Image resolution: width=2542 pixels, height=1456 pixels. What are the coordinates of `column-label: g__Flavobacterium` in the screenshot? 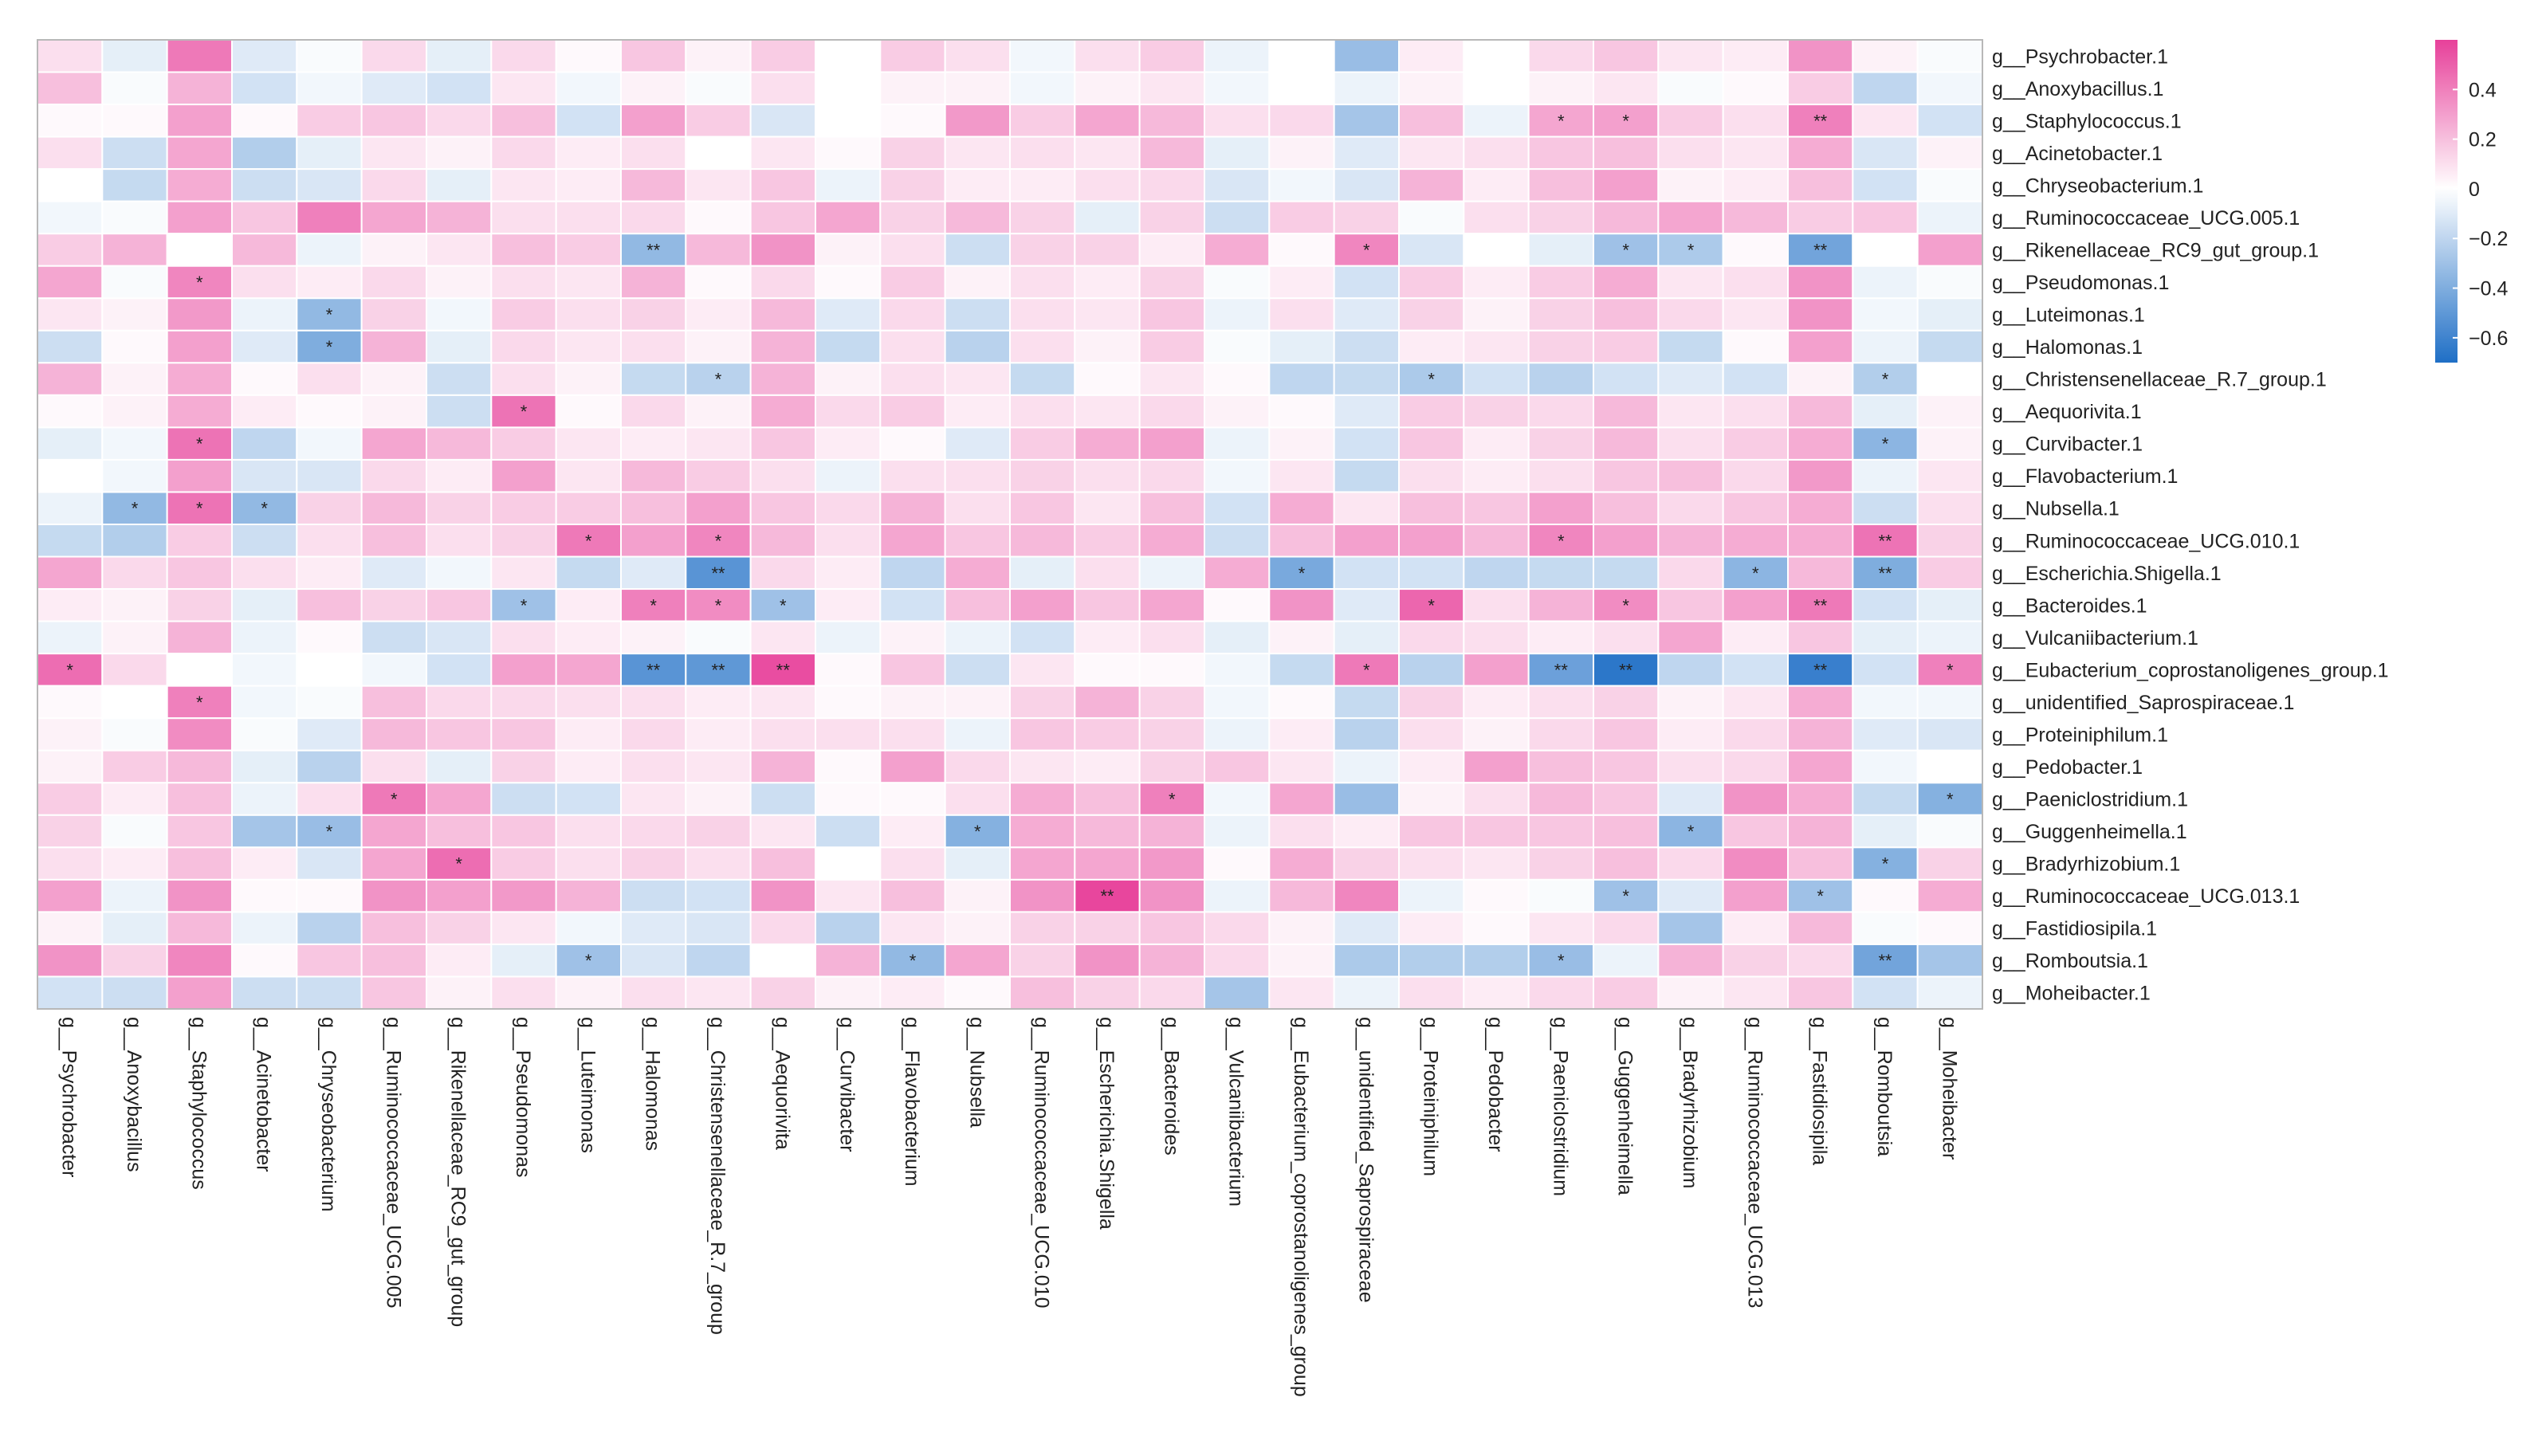 It's located at (912, 1102).